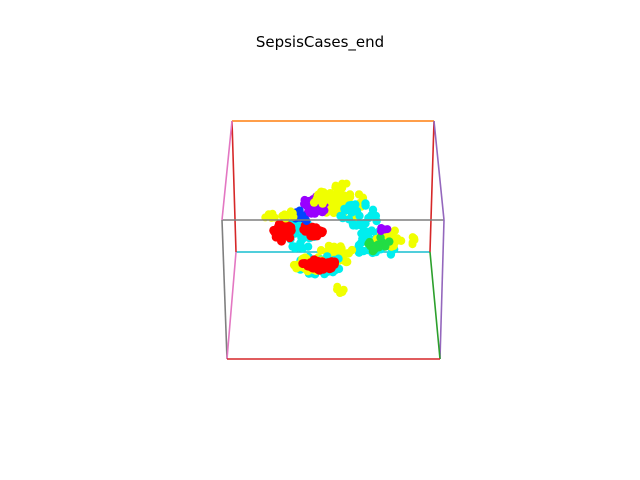 This screenshot has height=480, width=640. Describe the element at coordinates (439, 170) in the screenshot. I see `box-edge-top-right-depth` at that location.